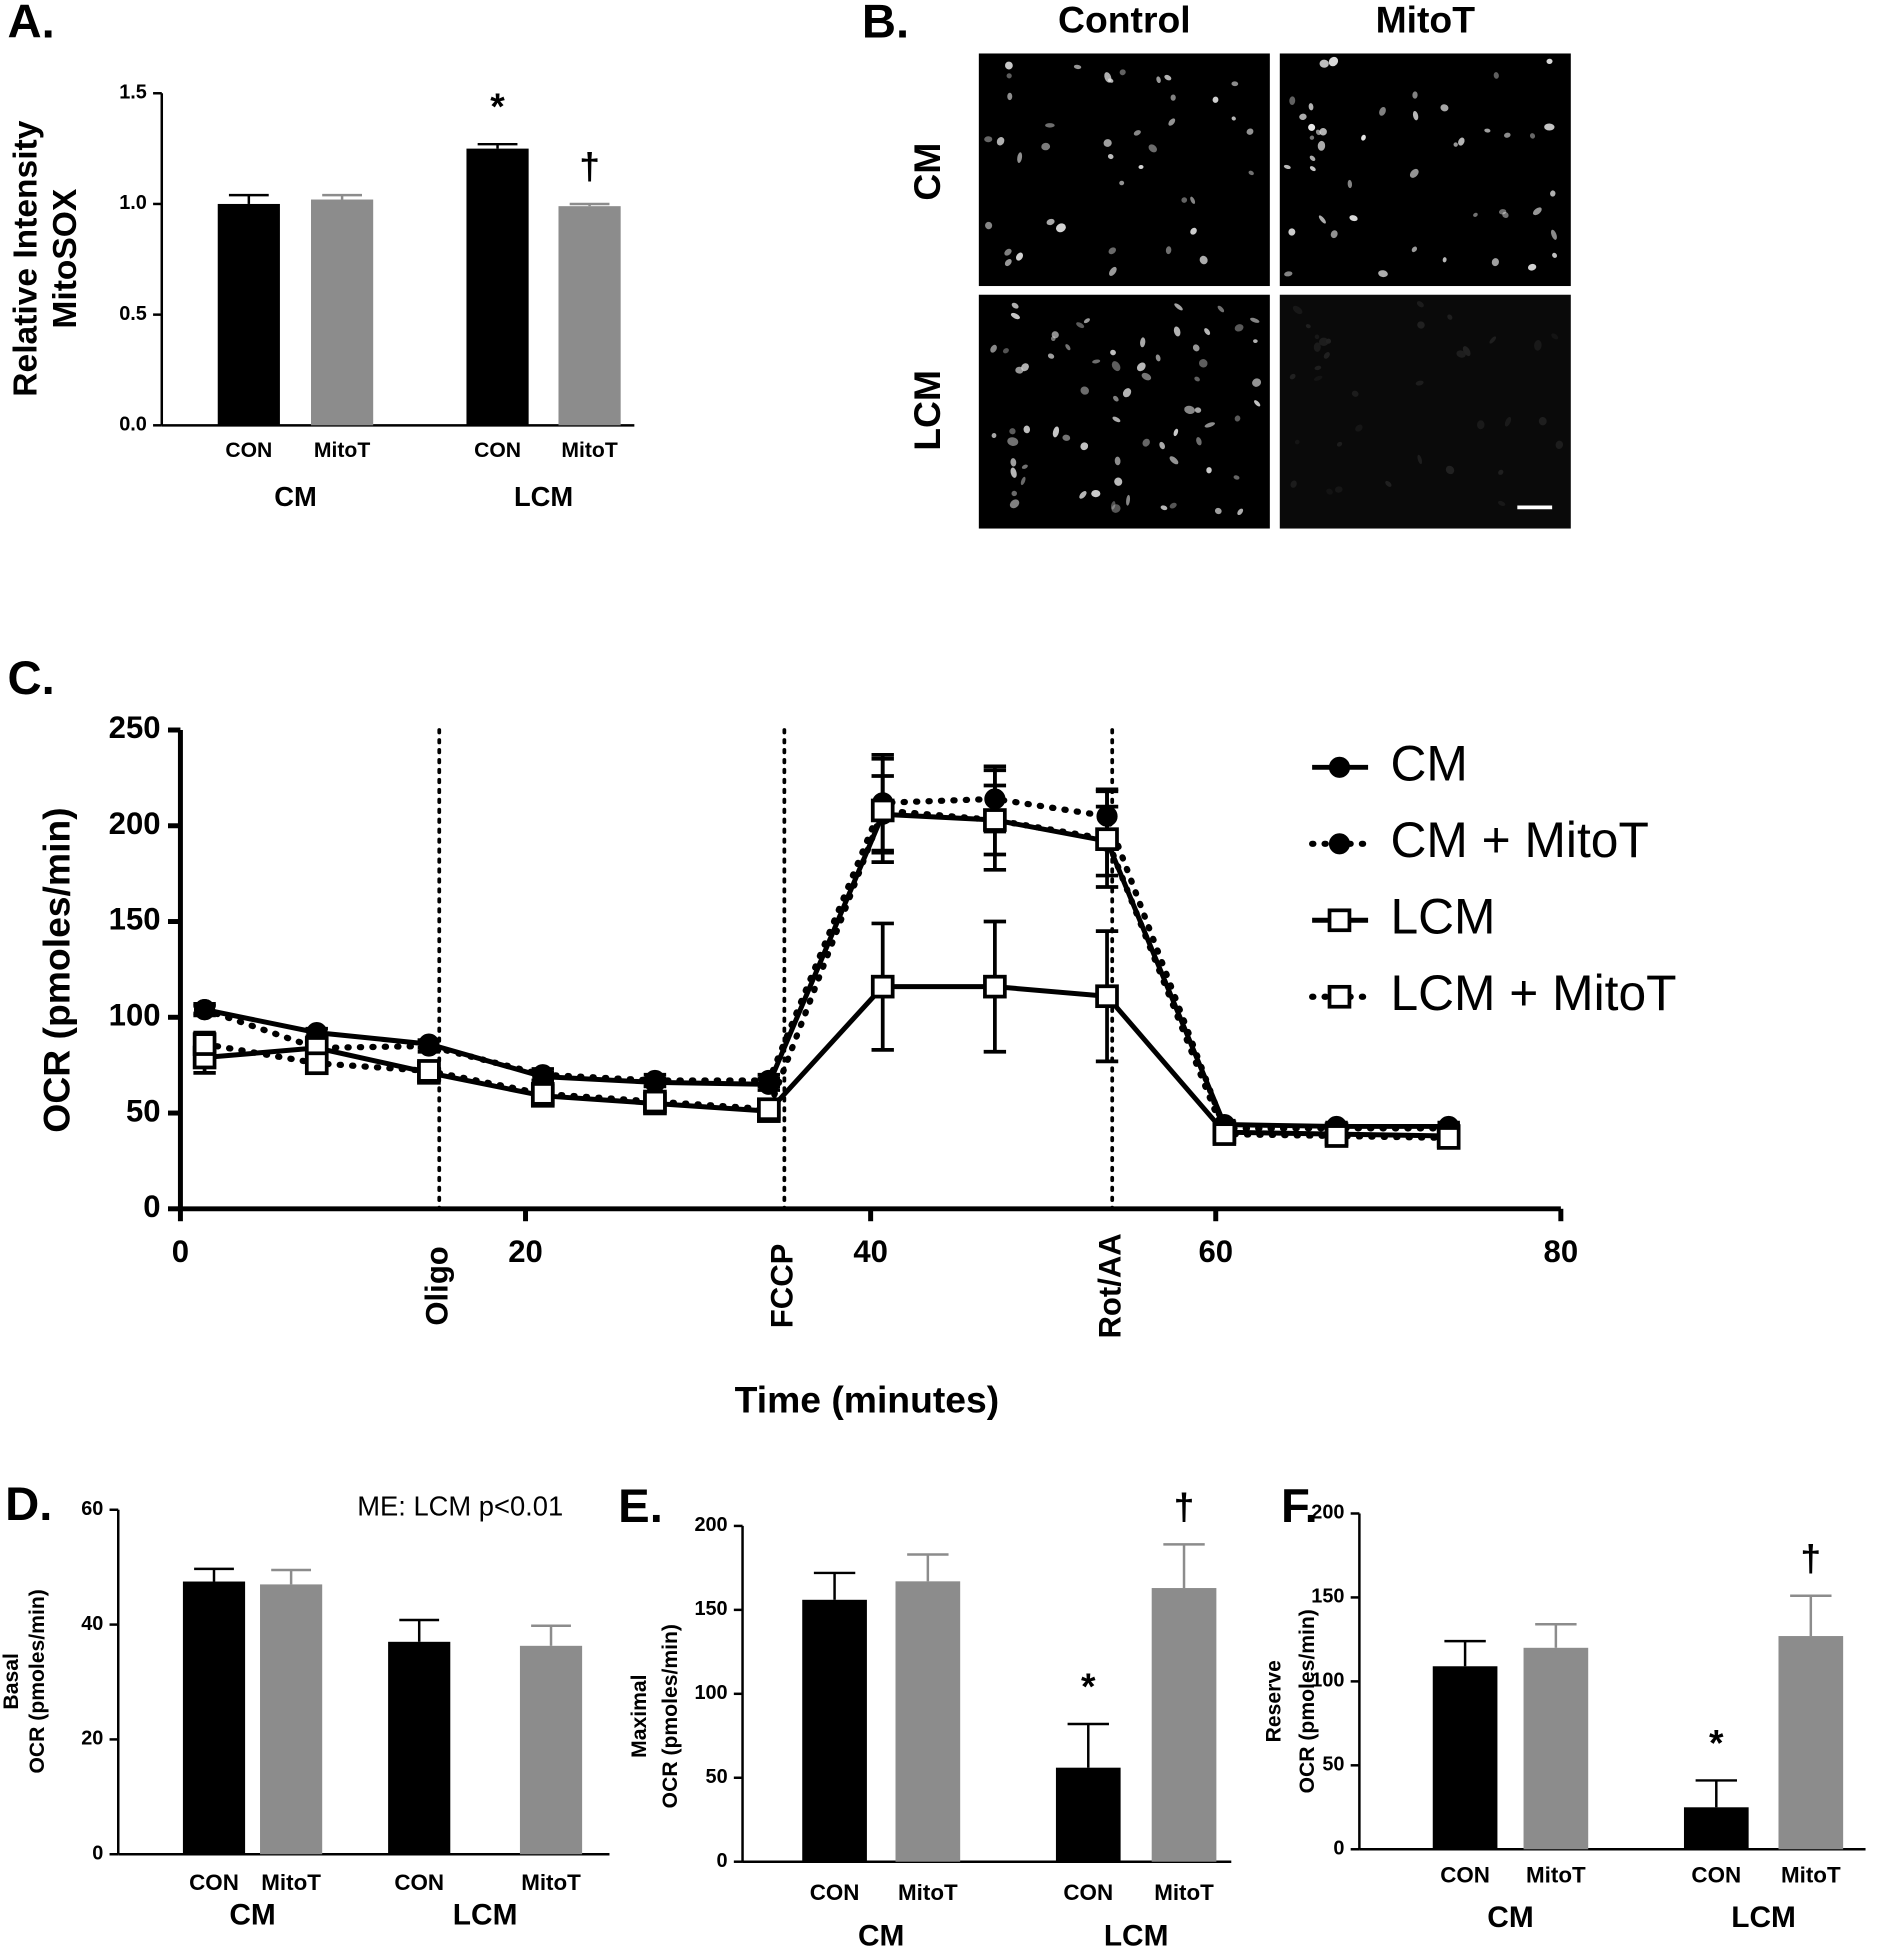 The width and height of the screenshot is (1893, 1955). What do you see at coordinates (1274, 291) in the screenshot?
I see `micrographs` at bounding box center [1274, 291].